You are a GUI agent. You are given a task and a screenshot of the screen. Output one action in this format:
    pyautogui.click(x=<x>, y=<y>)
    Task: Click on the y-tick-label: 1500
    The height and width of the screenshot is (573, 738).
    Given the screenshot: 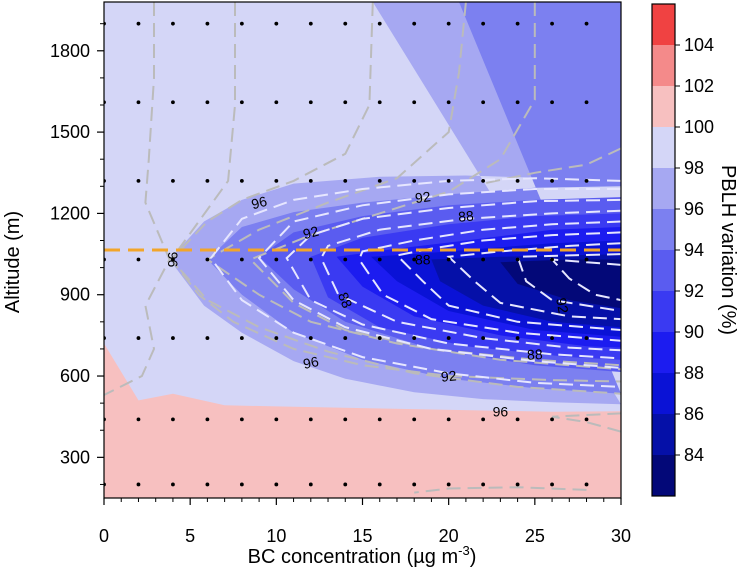 What is the action you would take?
    pyautogui.click(x=70, y=132)
    